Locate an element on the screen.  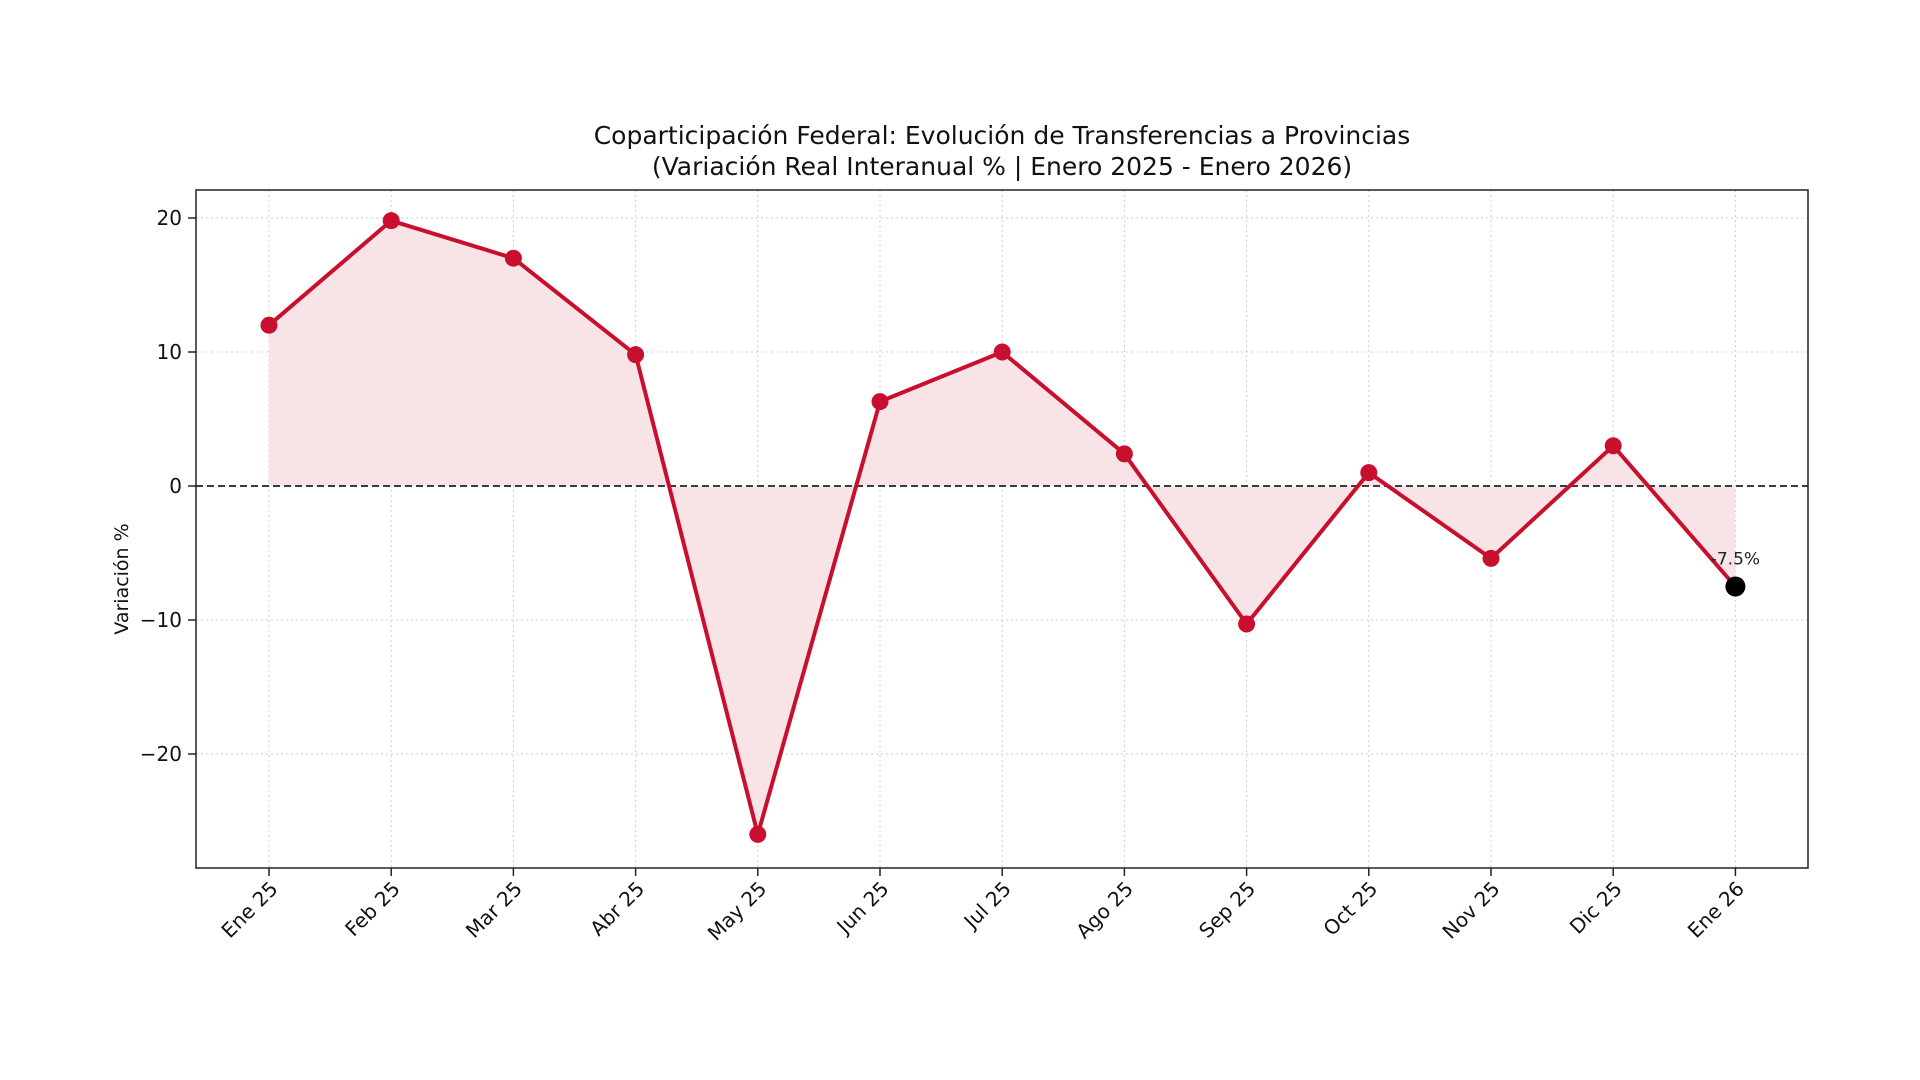
x-tick-label: Ene 25 is located at coordinates (249, 910).